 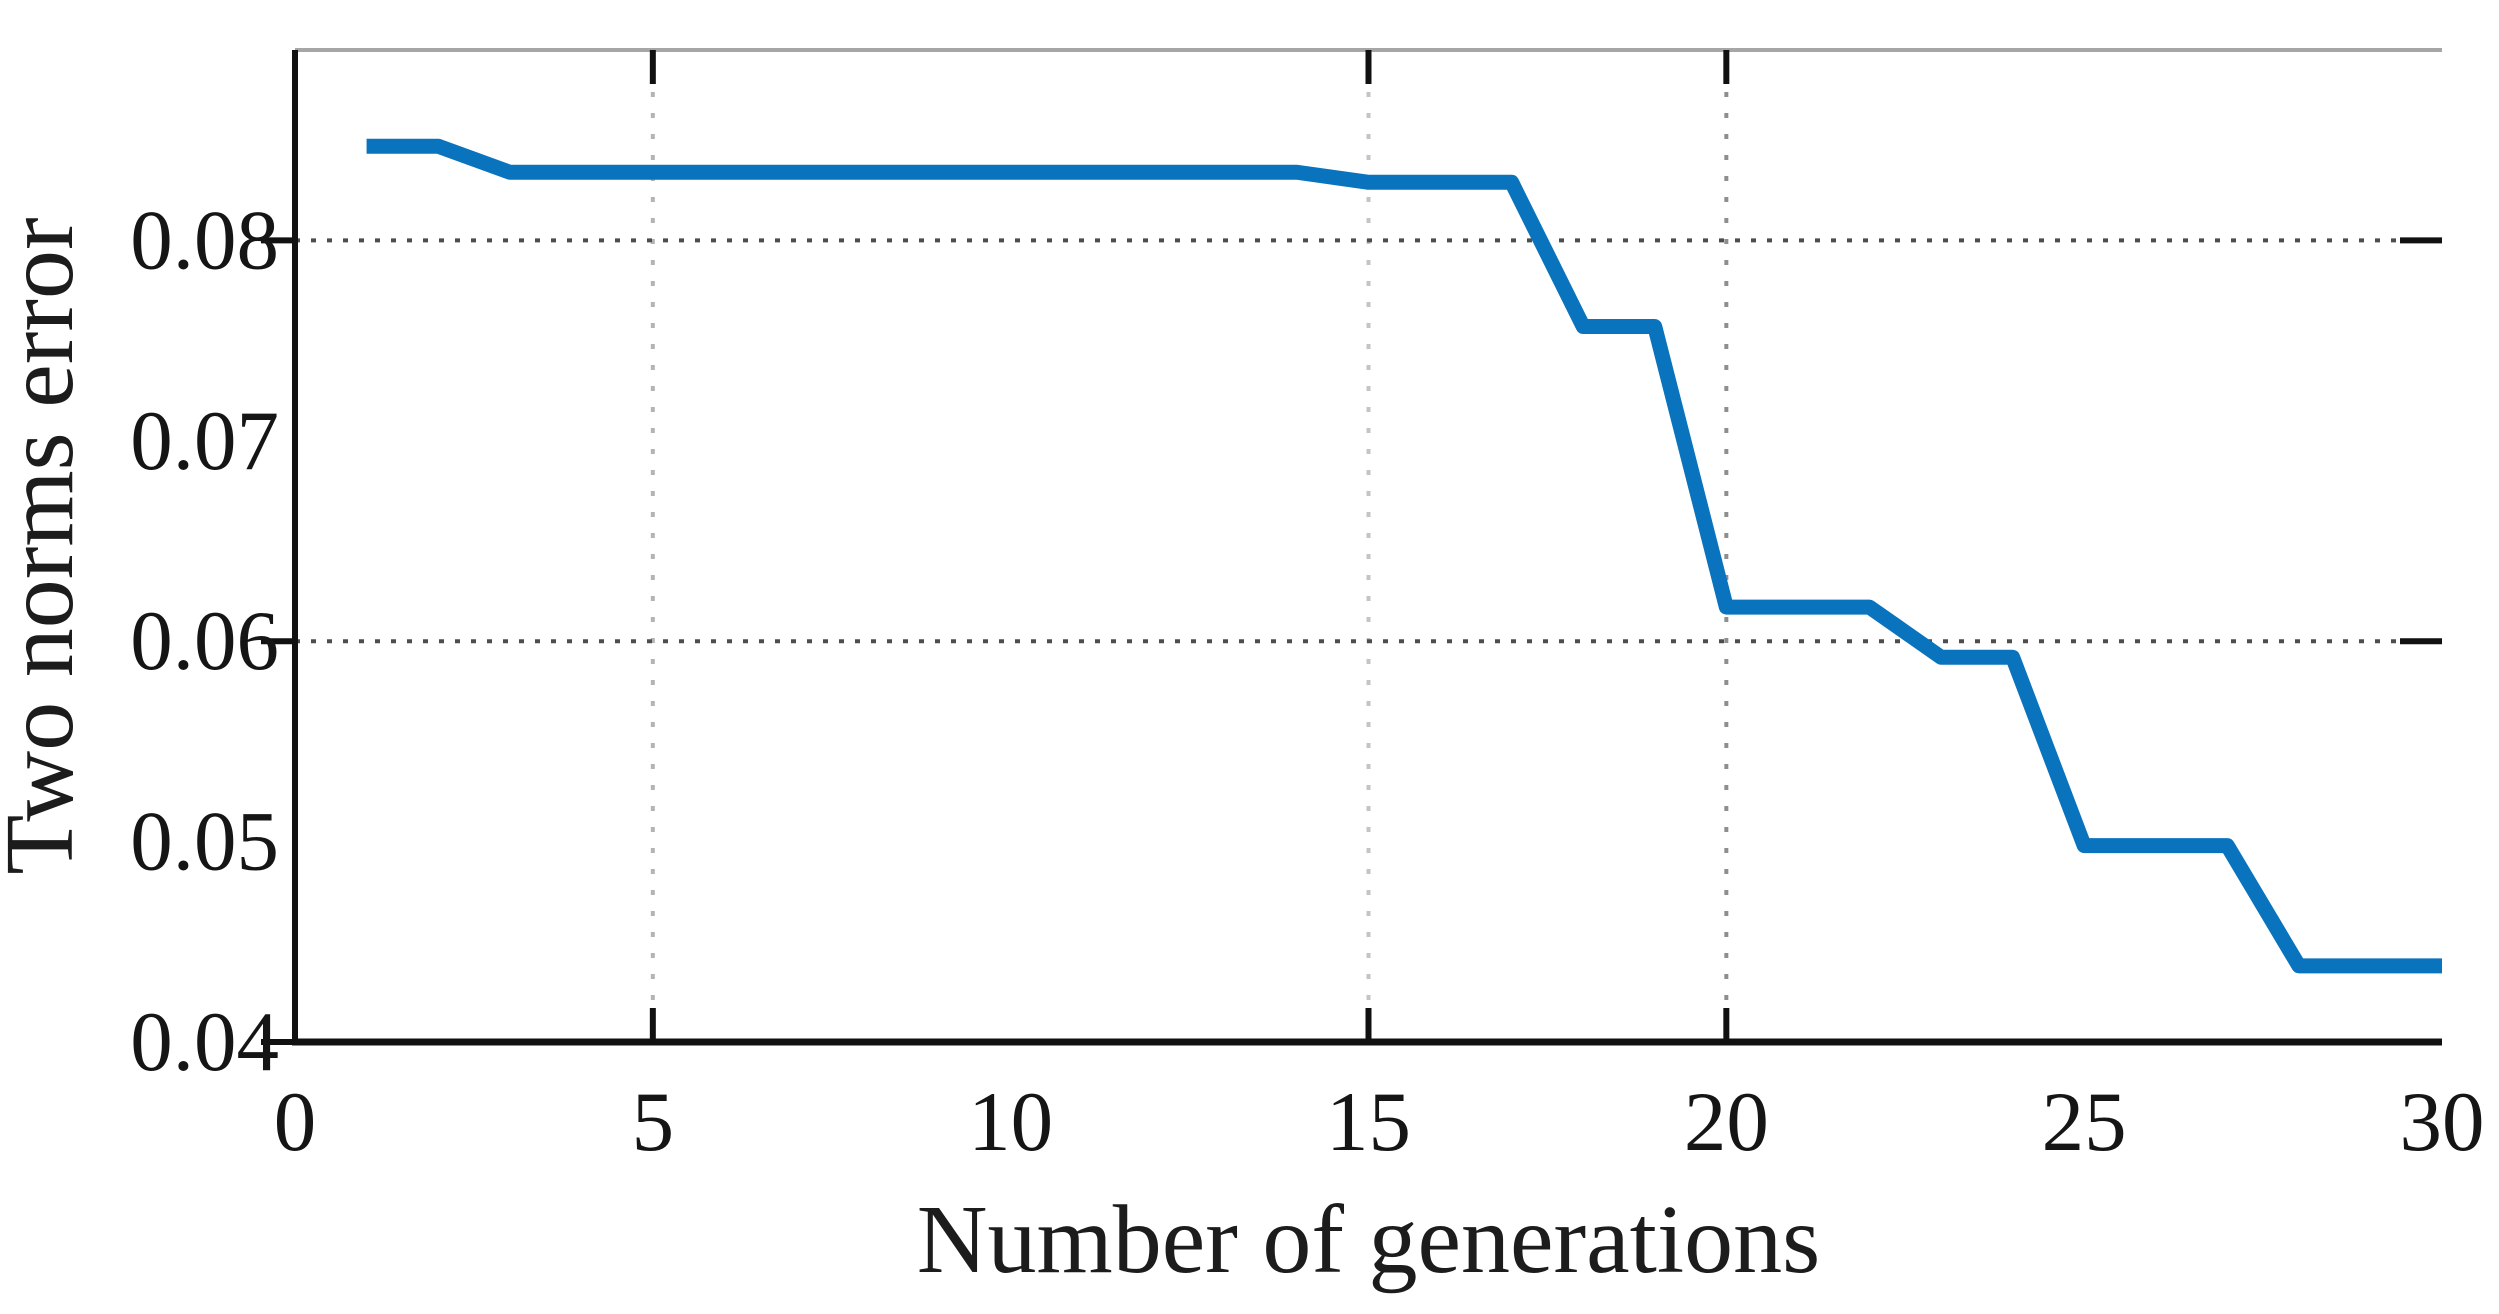 I want to click on y-tick-label-0.06: 0.06, so click(x=204, y=641).